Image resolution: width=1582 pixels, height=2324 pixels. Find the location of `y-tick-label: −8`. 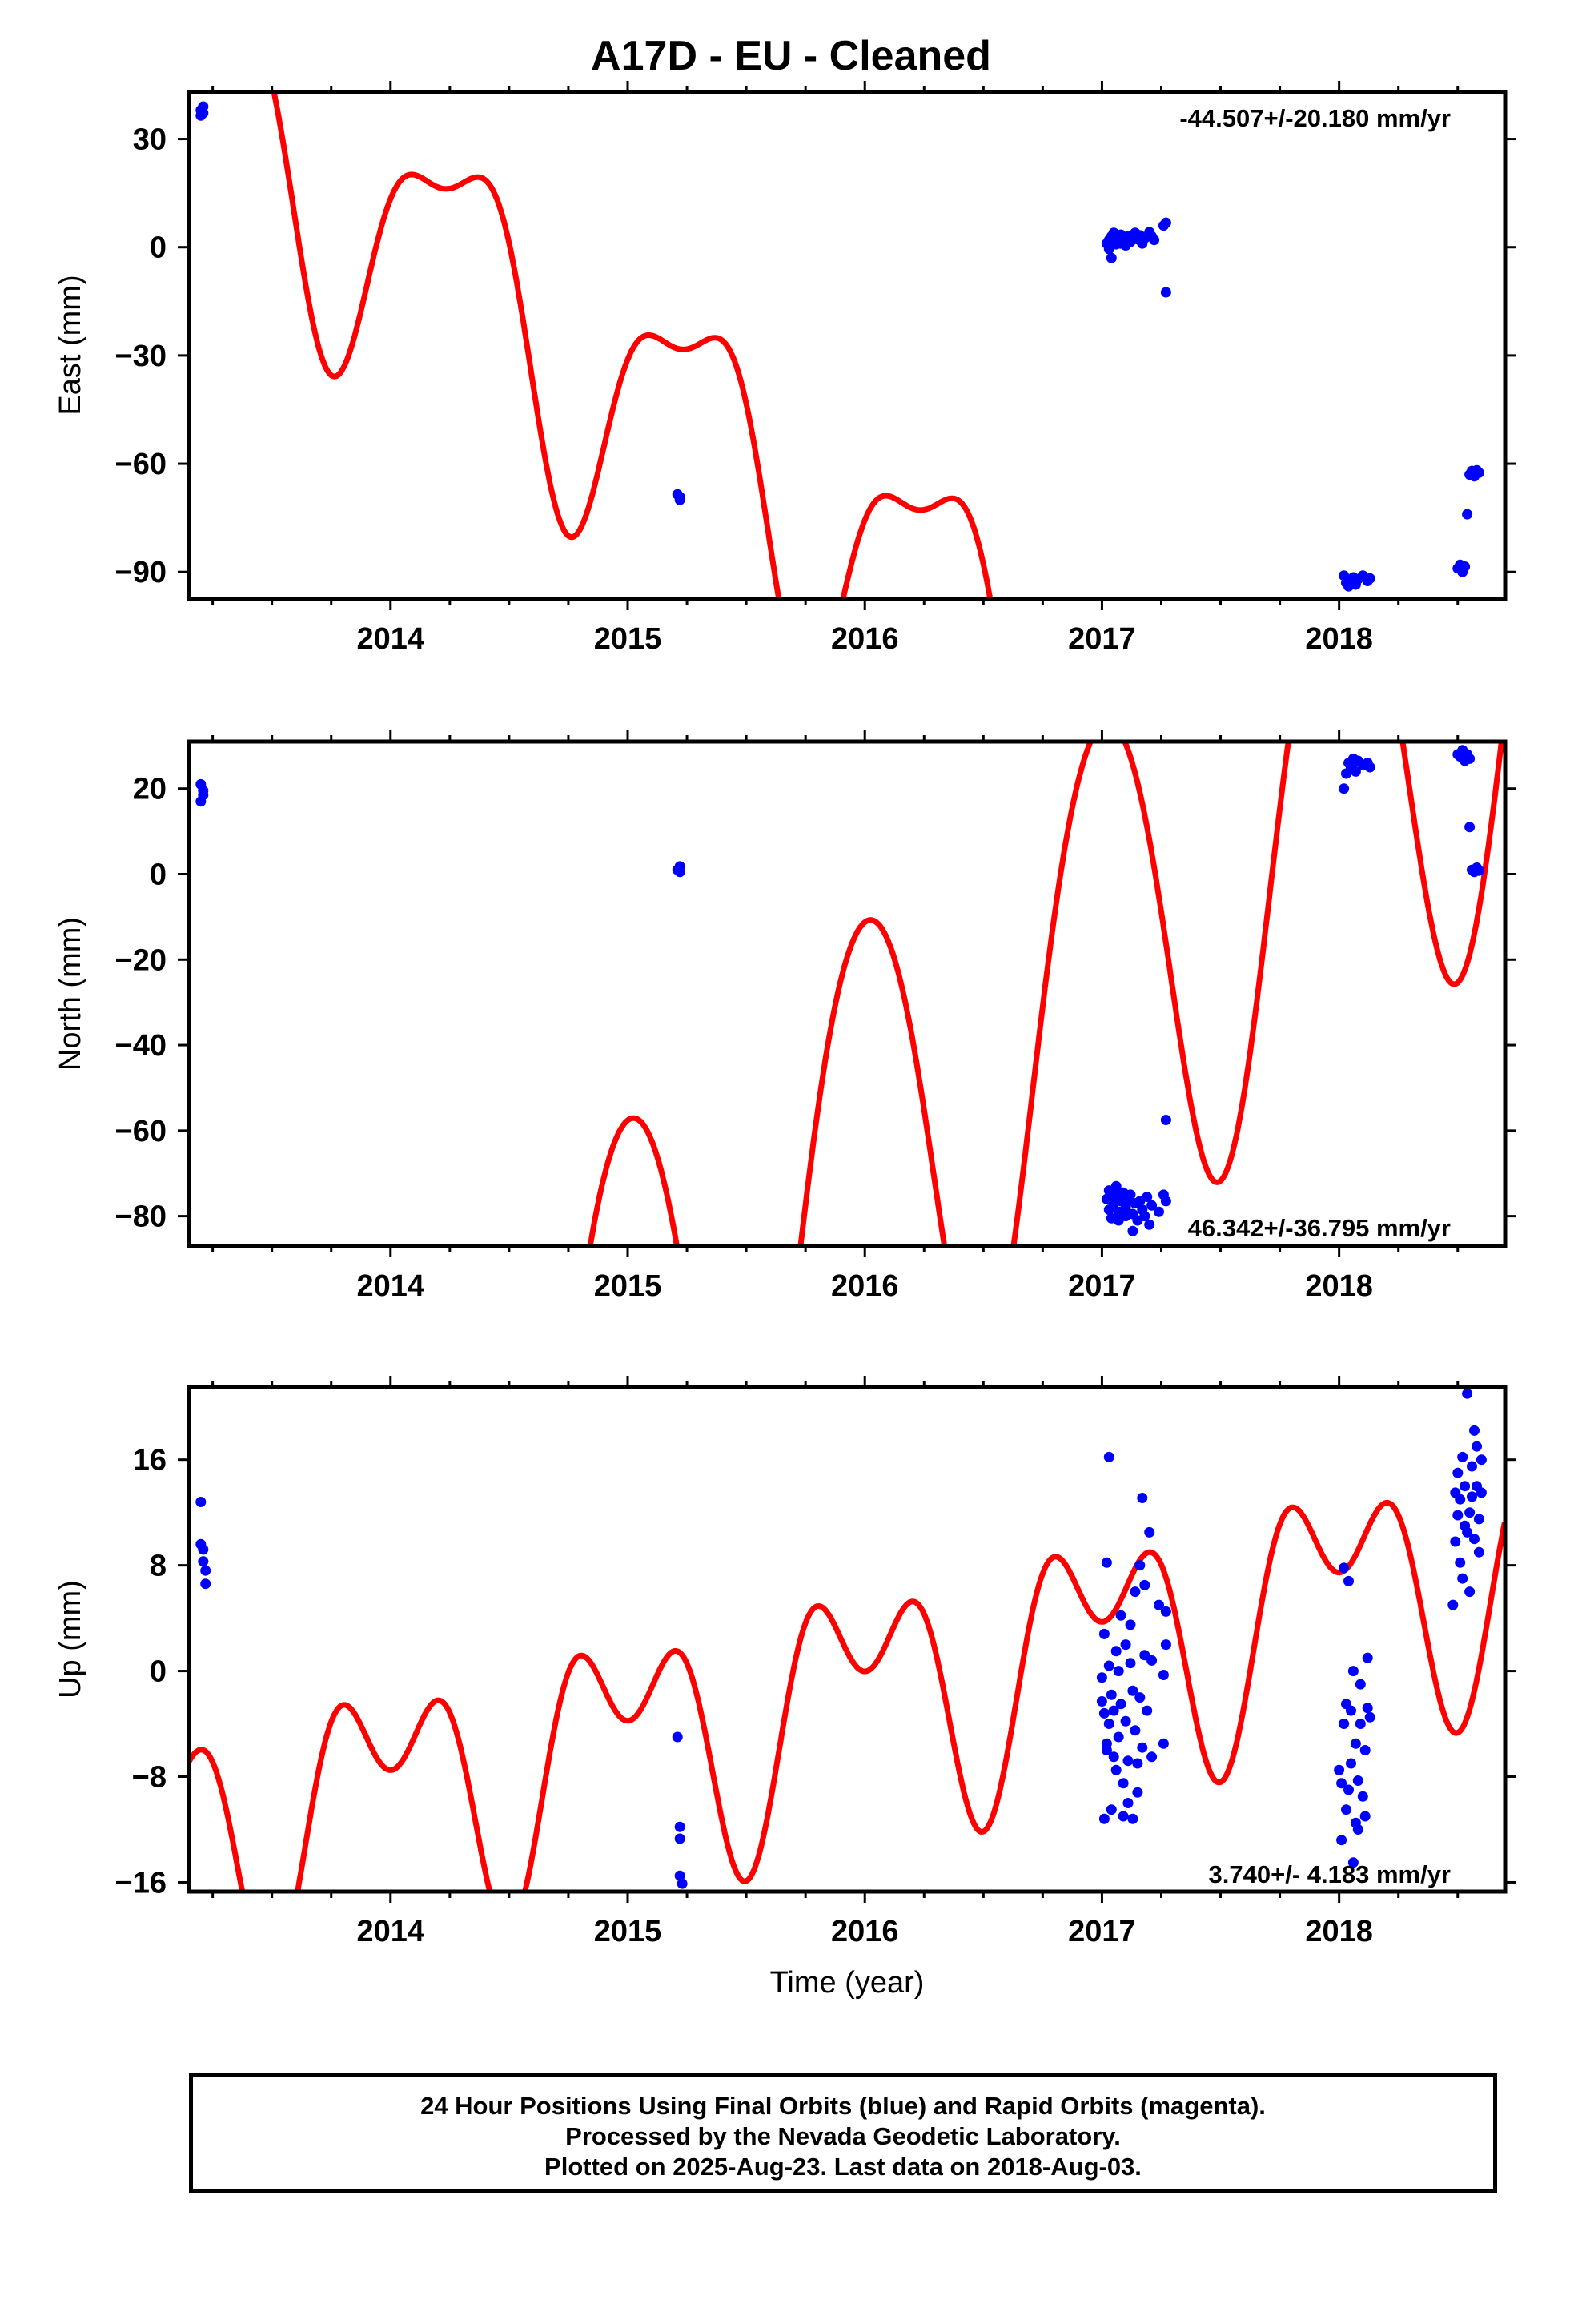

y-tick-label: −8 is located at coordinates (149, 1778).